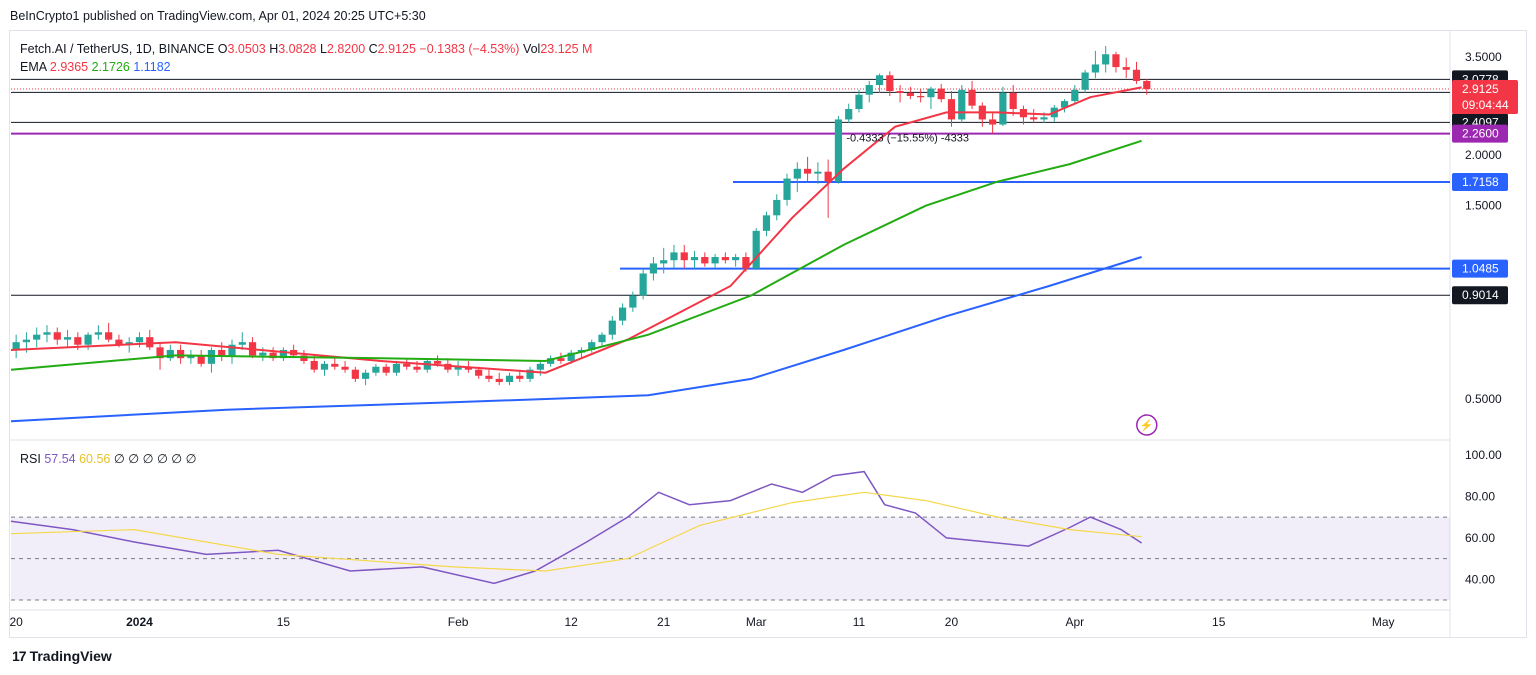 The image size is (1536, 675). I want to click on tradingview-brand: 17 TradingView, so click(62, 656).